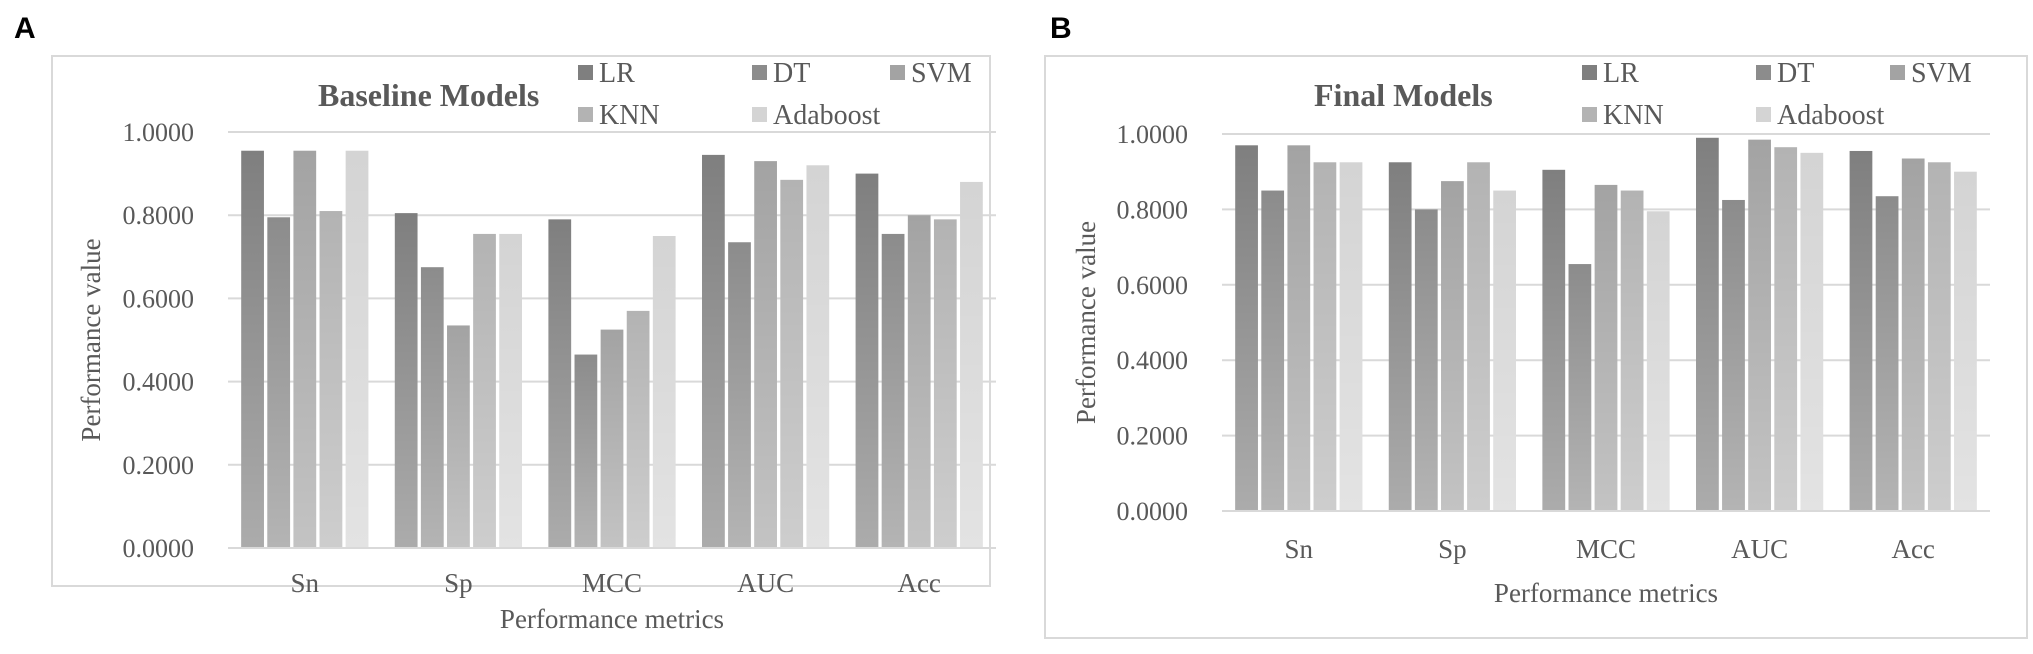  Describe the element at coordinates (25, 28) in the screenshot. I see `panel-a-label: A` at that location.